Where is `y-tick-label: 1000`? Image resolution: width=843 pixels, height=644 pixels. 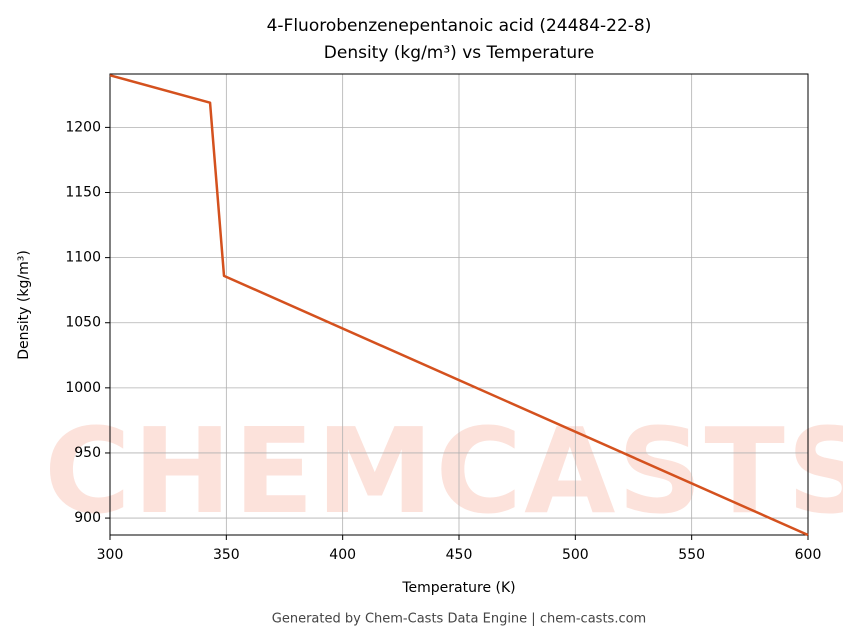 y-tick-label: 1000 is located at coordinates (83, 388).